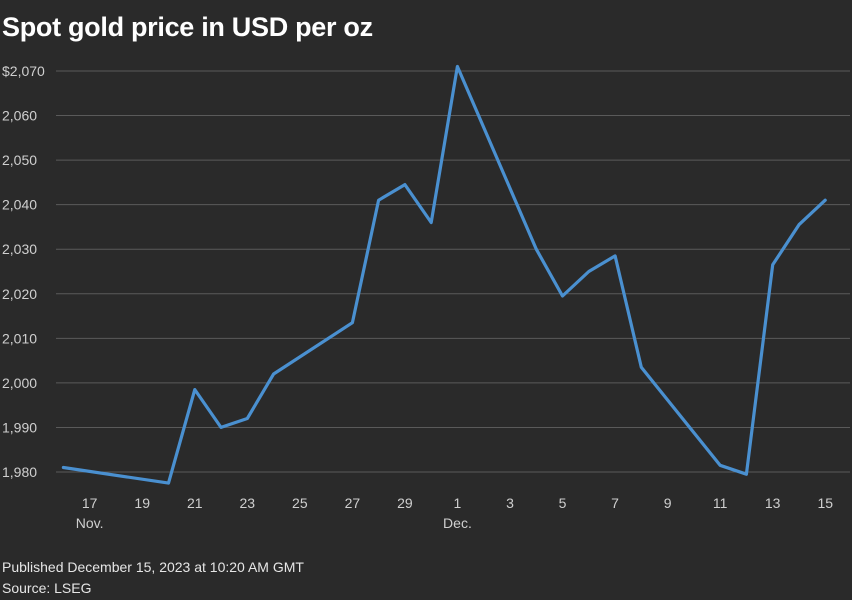  What do you see at coordinates (19, 160) in the screenshot?
I see `y-tick-label: 2,050` at bounding box center [19, 160].